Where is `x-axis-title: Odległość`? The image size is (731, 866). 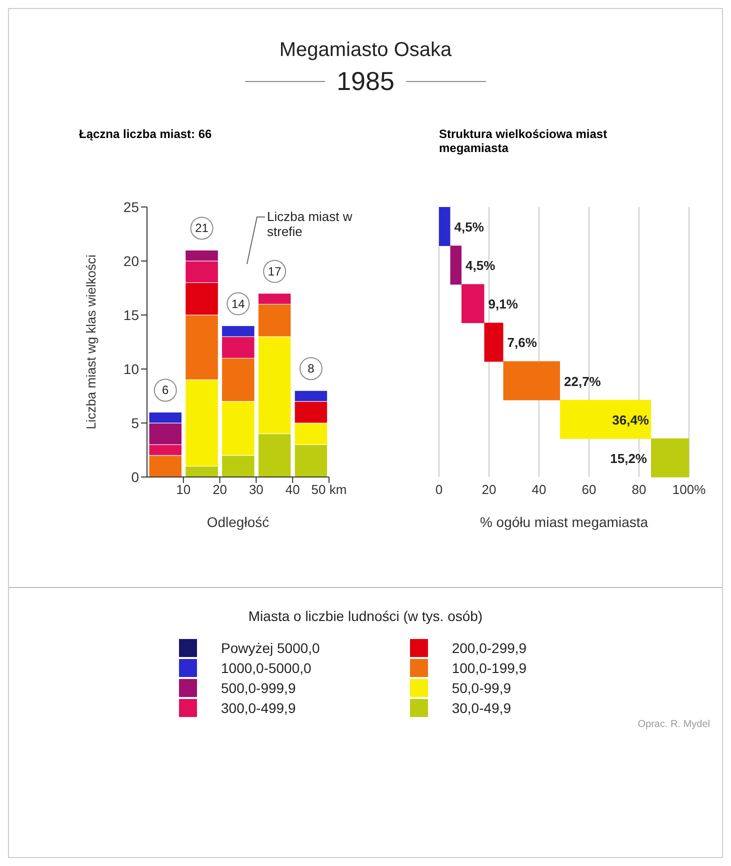 x-axis-title: Odległość is located at coordinates (238, 522).